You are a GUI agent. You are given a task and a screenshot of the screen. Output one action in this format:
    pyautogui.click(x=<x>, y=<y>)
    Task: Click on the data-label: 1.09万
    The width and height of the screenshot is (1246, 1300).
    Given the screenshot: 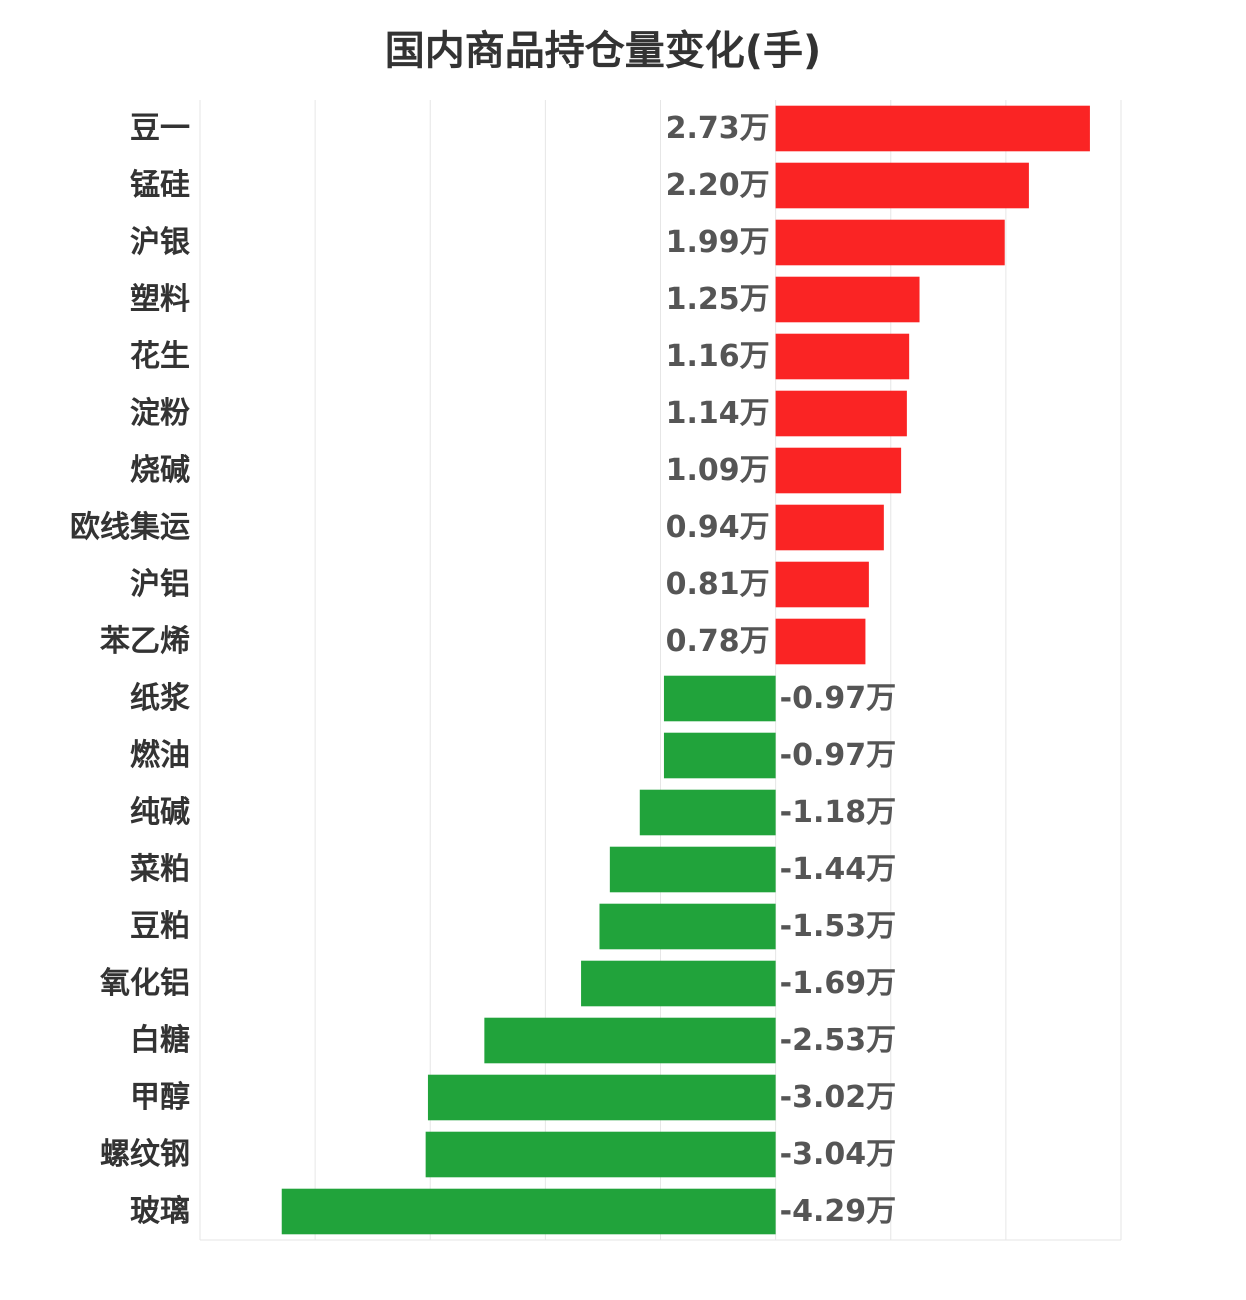 What is the action you would take?
    pyautogui.click(x=718, y=470)
    